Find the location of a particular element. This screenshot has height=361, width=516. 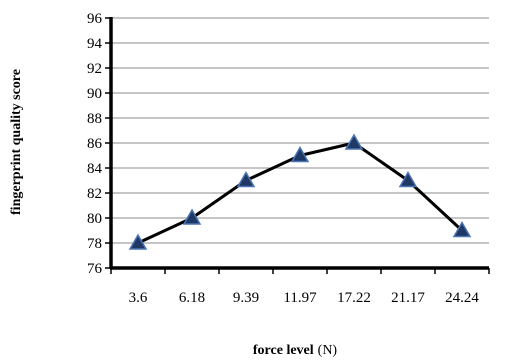

x-tick-label: 3.6 is located at coordinates (138, 298).